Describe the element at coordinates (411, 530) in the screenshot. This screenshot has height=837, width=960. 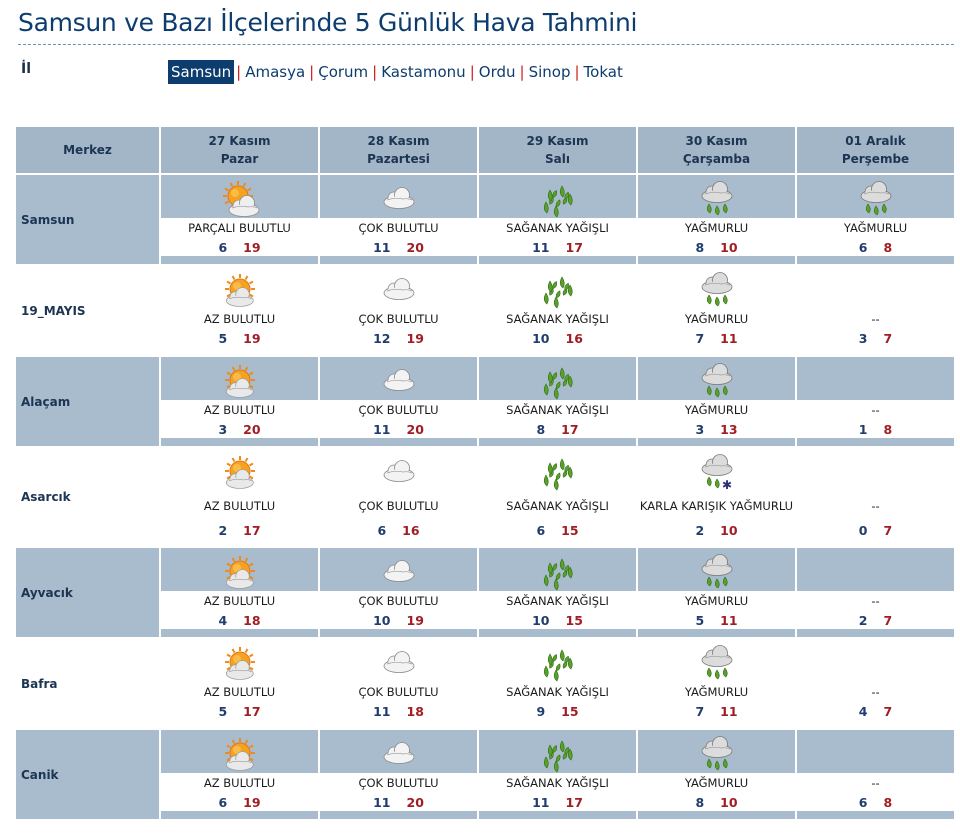
I see `max-temp: 16` at that location.